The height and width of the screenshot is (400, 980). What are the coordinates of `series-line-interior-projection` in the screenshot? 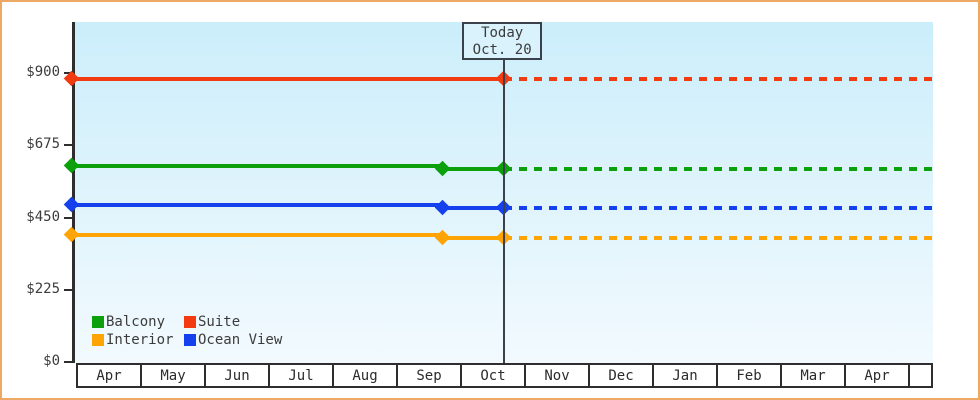 It's located at (718, 238).